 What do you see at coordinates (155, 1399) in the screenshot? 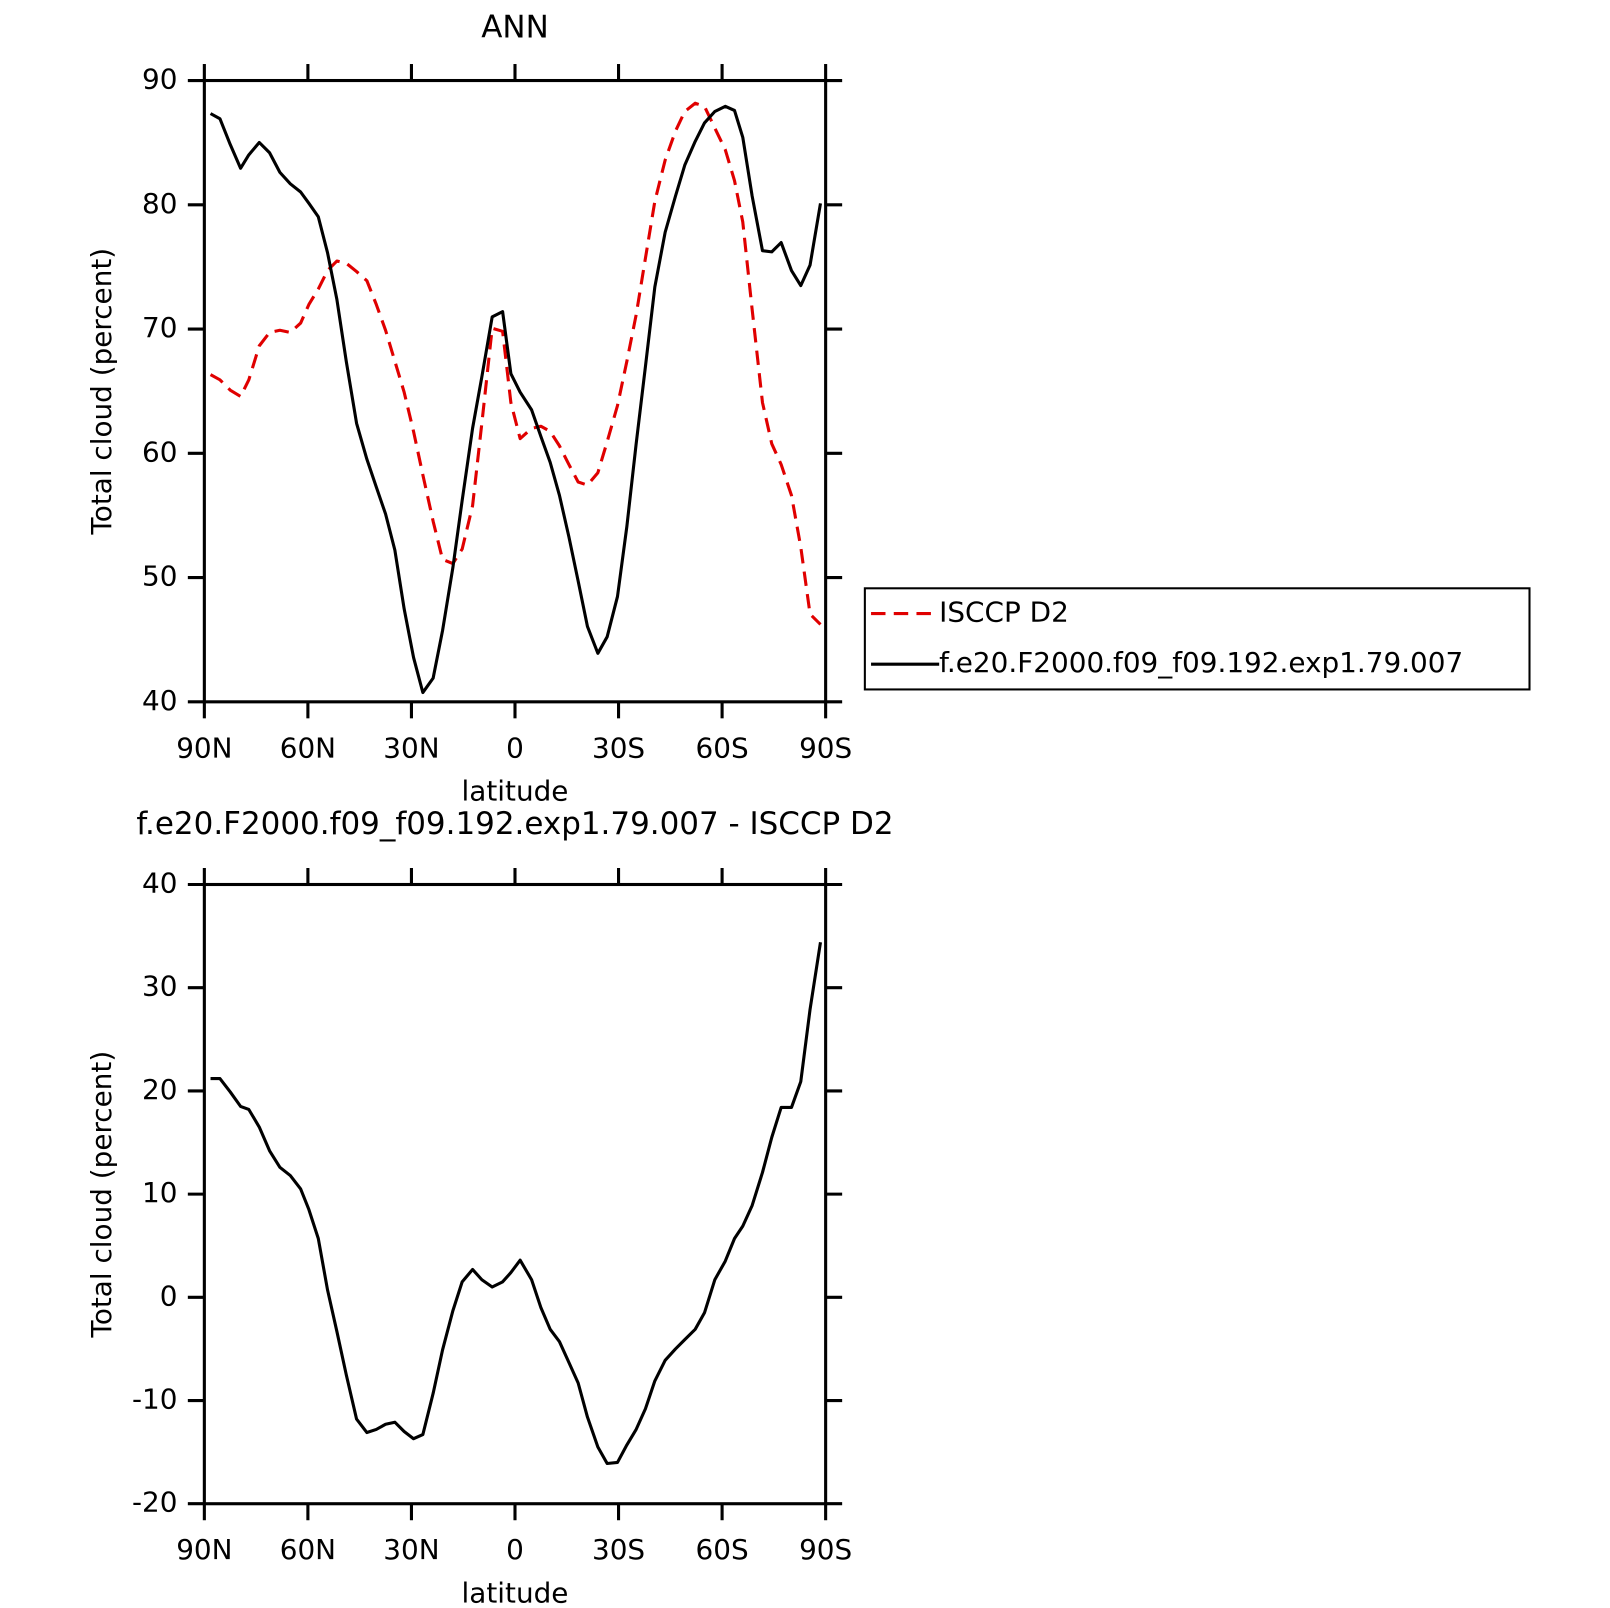
I see `y-tick-label: -10` at bounding box center [155, 1399].